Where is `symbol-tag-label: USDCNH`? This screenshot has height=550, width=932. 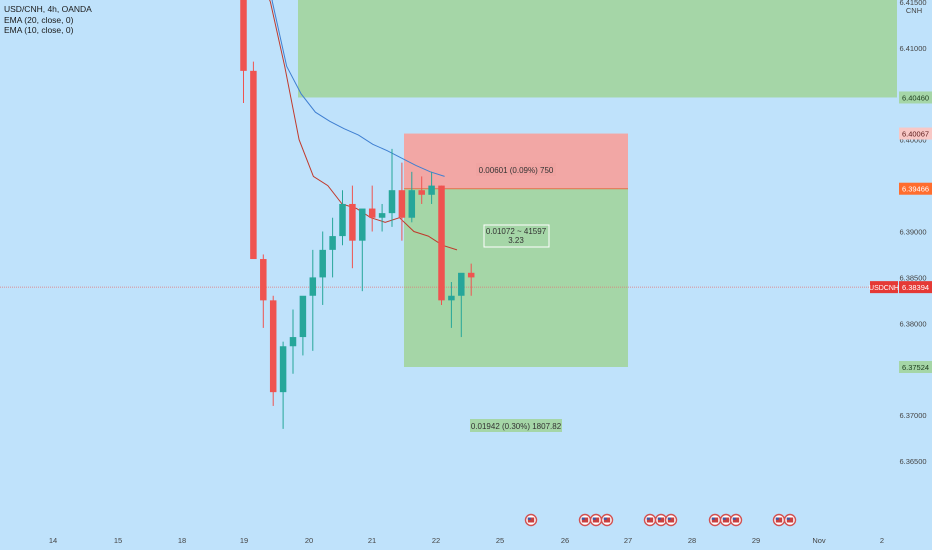
symbol-tag-label: USDCNH is located at coordinates (884, 288).